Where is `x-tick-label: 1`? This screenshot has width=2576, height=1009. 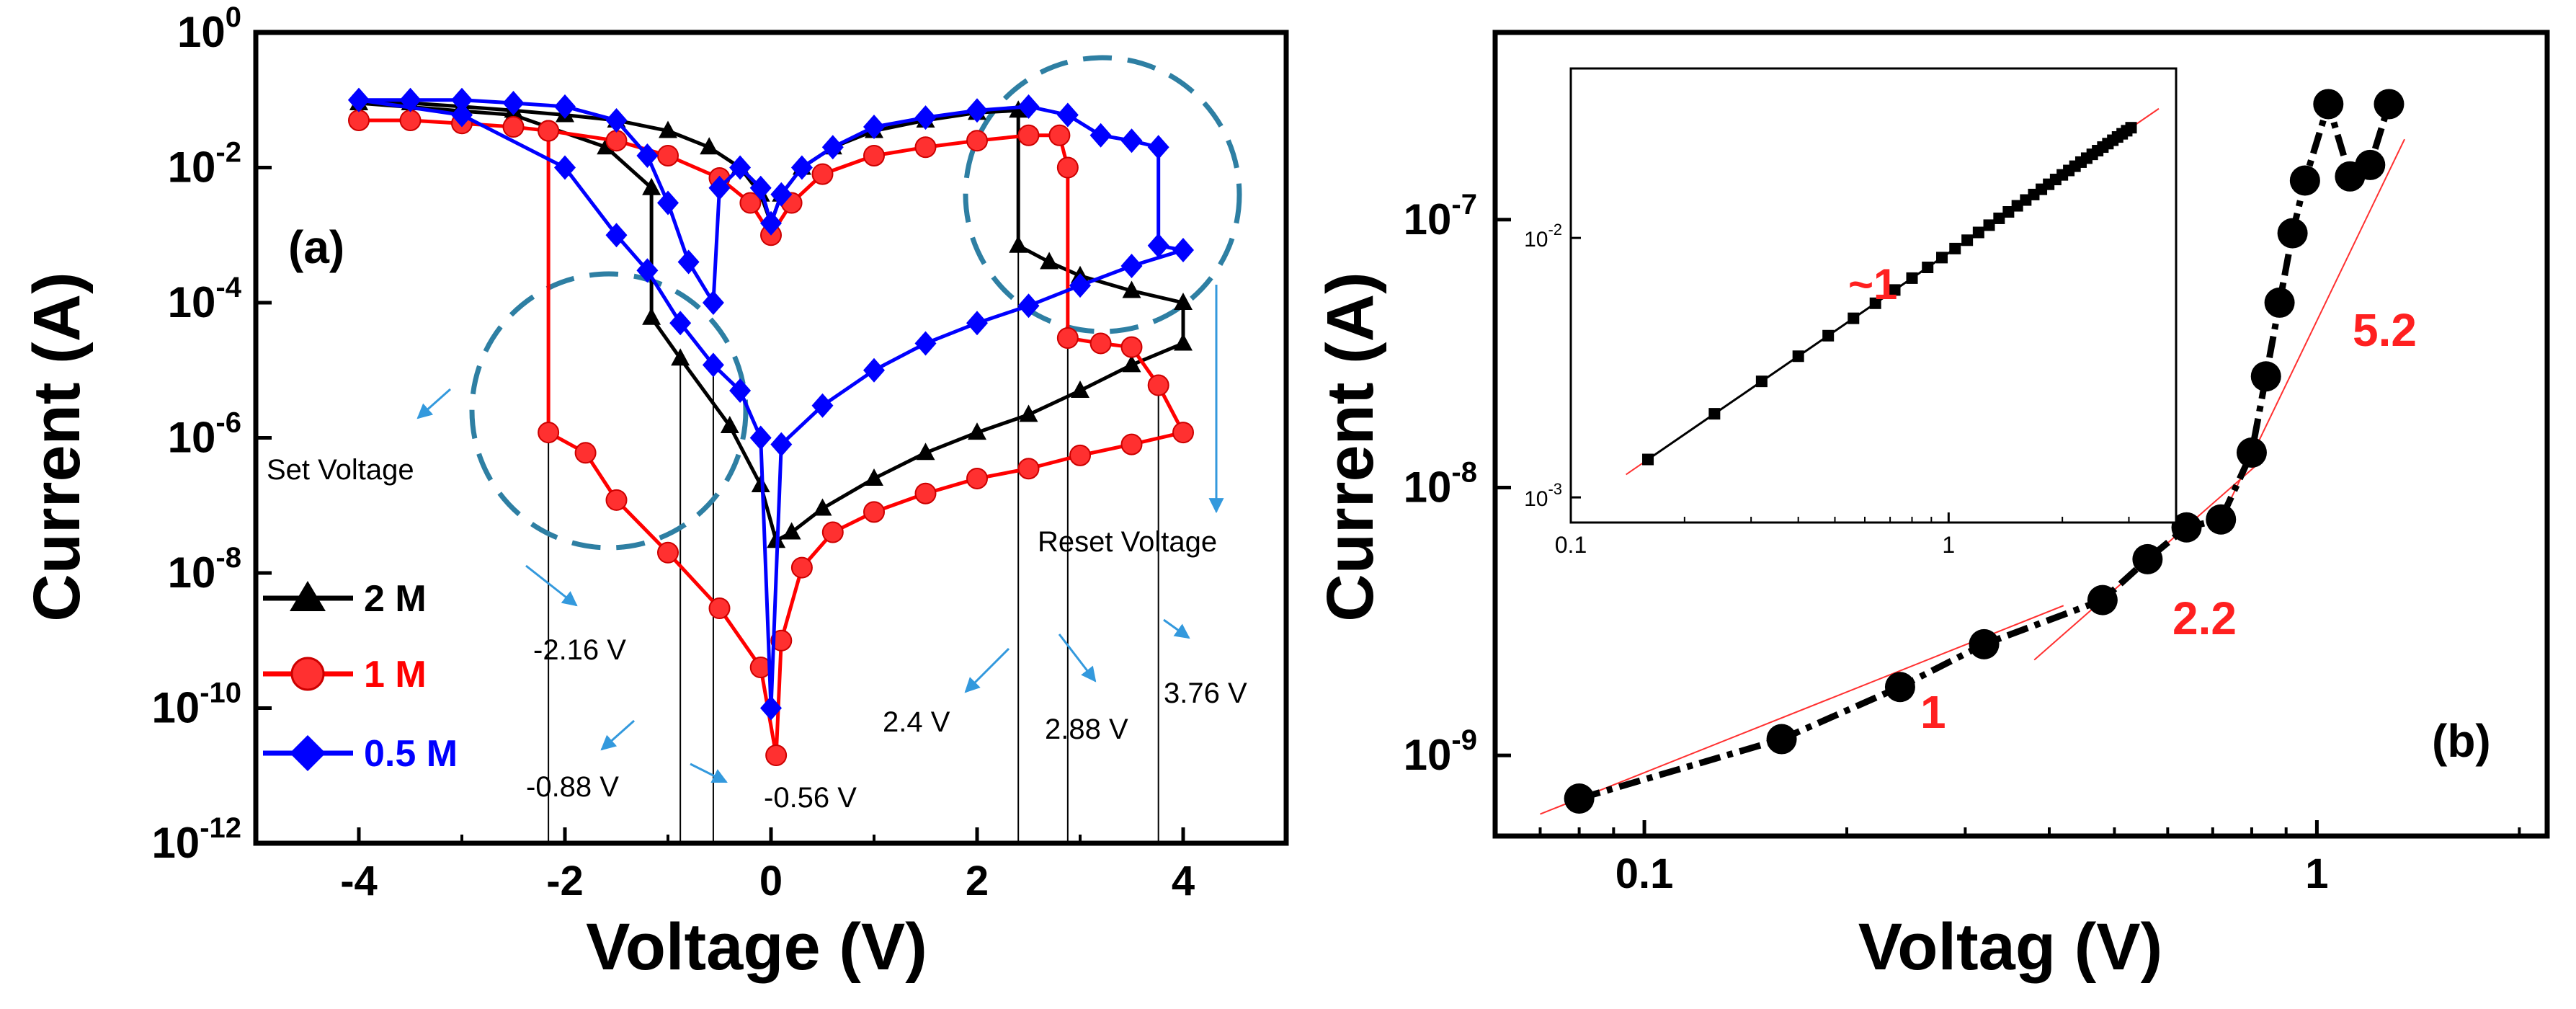
x-tick-label: 1 is located at coordinates (2316, 874).